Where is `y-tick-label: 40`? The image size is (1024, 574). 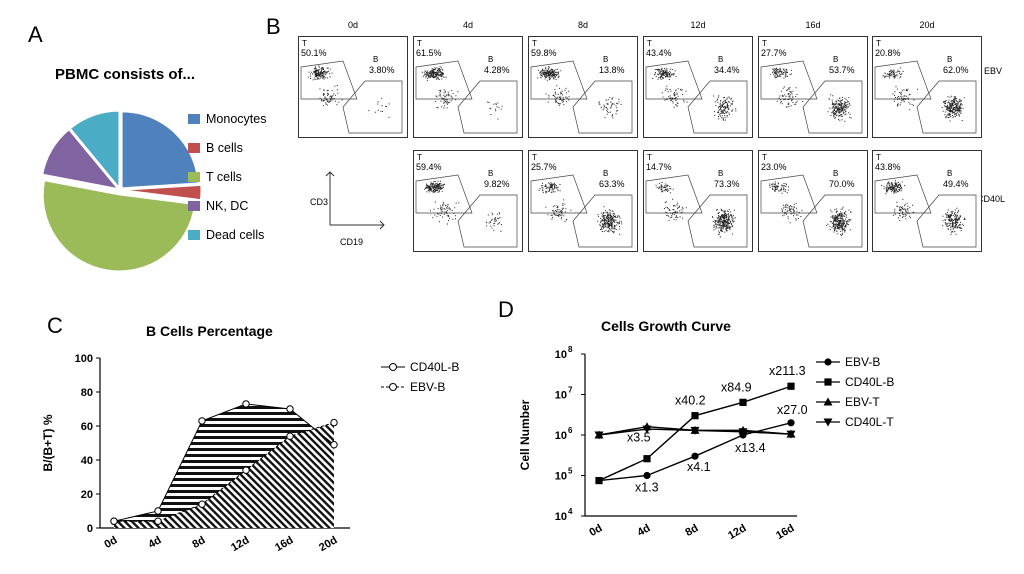 y-tick-label: 40 is located at coordinates (87, 461).